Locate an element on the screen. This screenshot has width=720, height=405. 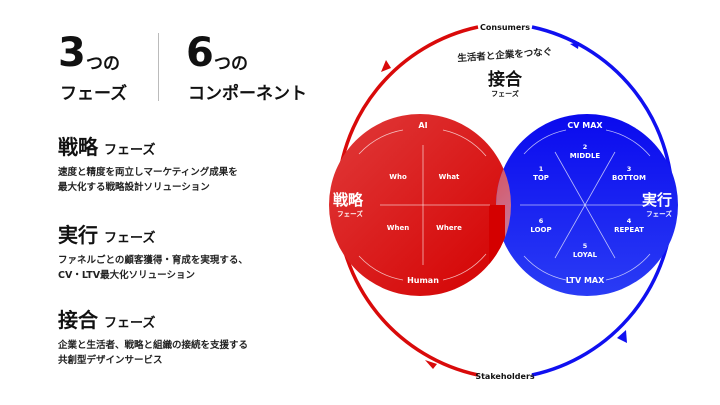
execution-bottom-label: LTV MAX is located at coordinates (585, 280).